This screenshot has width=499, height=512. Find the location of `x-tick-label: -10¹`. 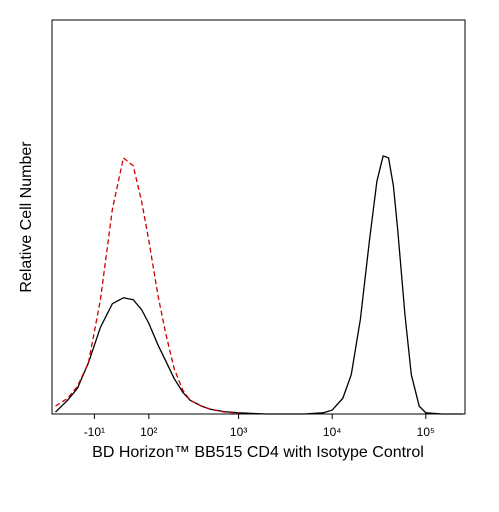

x-tick-label: -10¹ is located at coordinates (94, 432).